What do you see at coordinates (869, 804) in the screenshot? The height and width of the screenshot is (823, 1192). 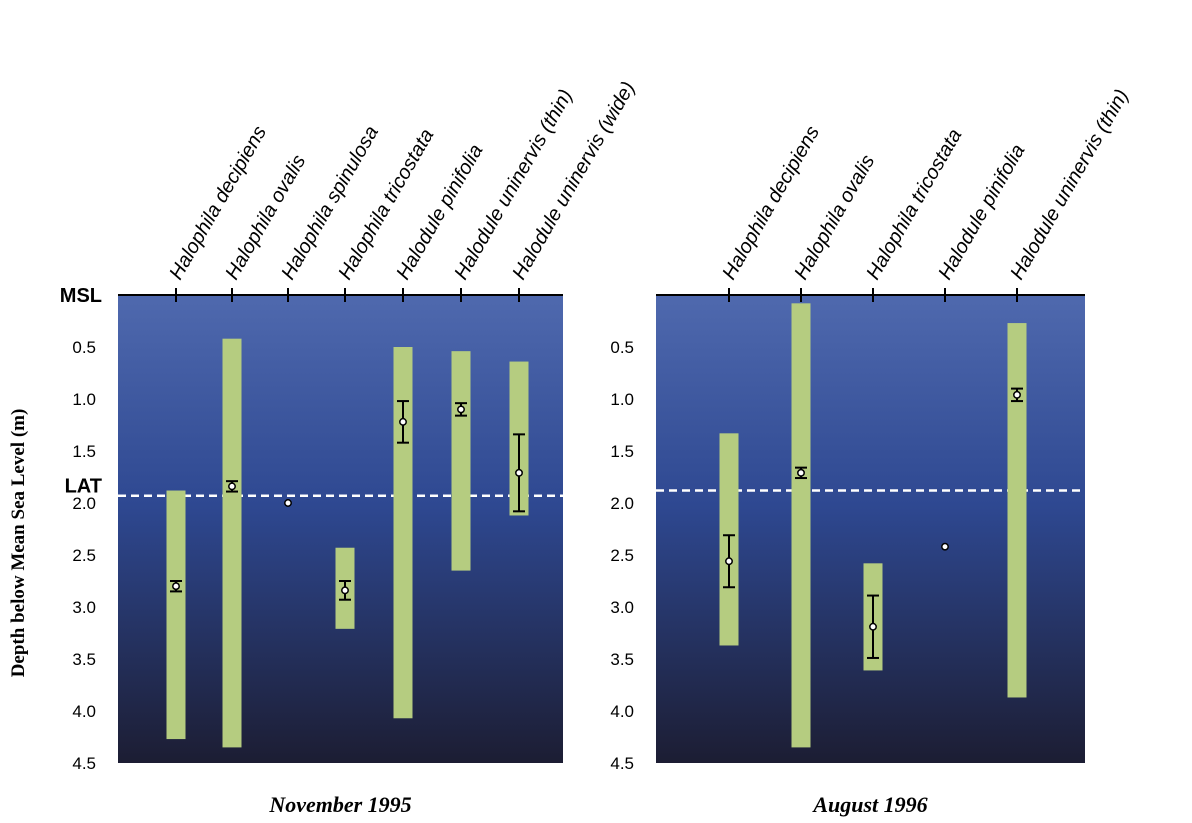 I see `panel-title: August 1996` at bounding box center [869, 804].